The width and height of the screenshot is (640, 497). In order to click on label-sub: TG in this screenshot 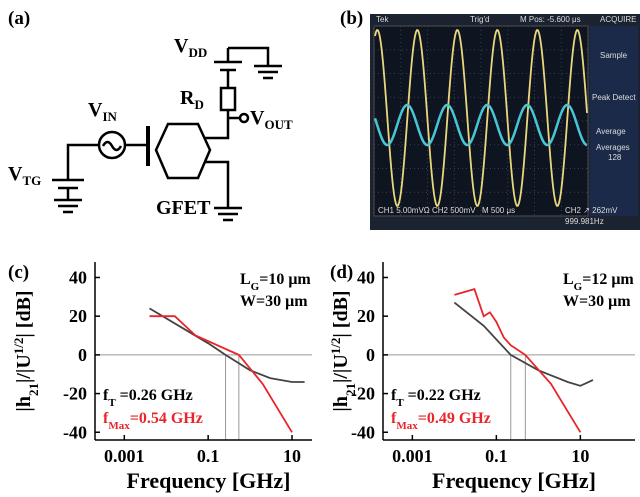, I will do `click(31, 180)`.